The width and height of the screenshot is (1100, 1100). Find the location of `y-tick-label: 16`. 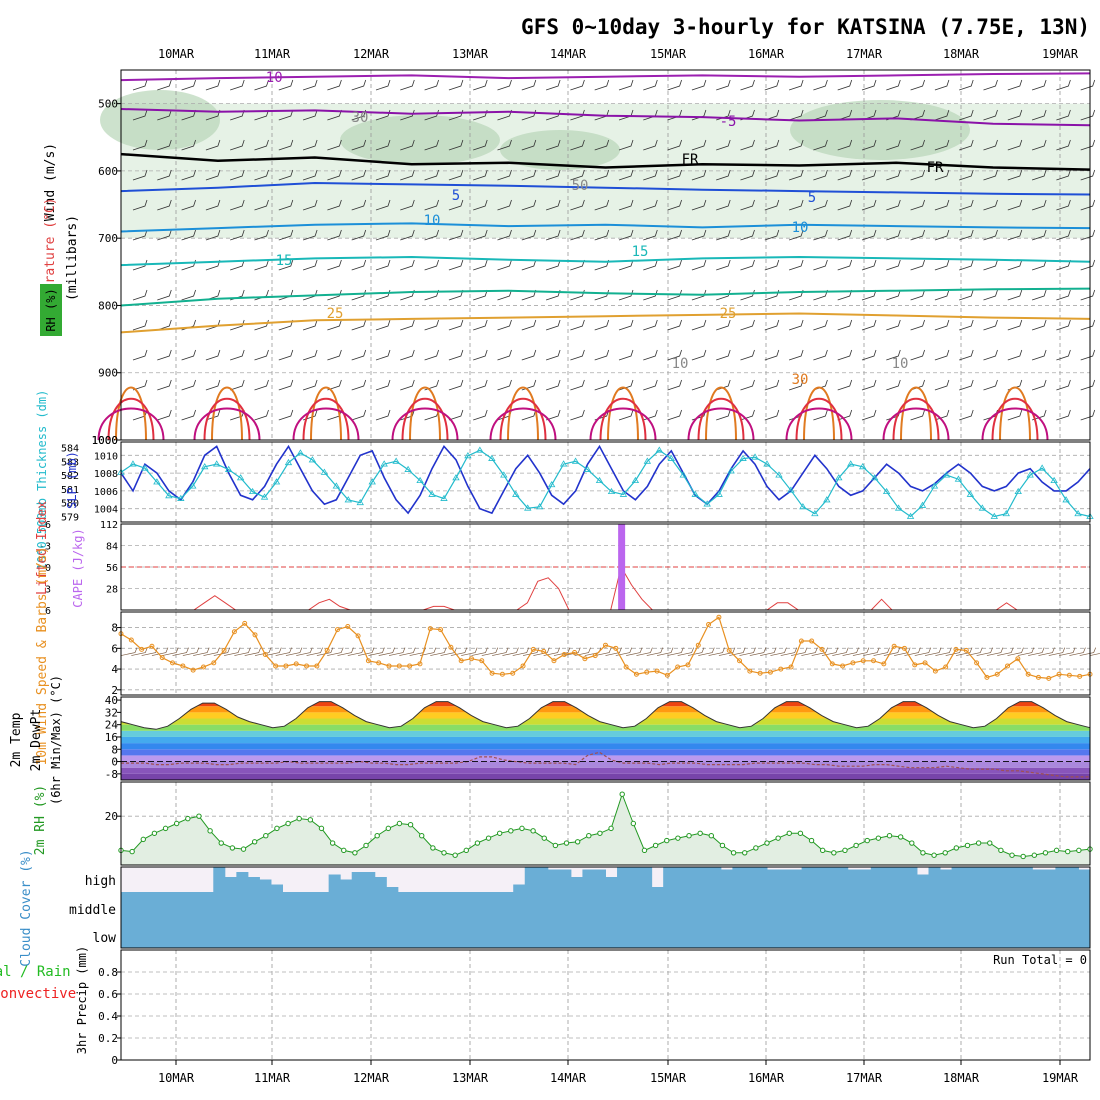

y-tick-label: 16 is located at coordinates (111, 737).